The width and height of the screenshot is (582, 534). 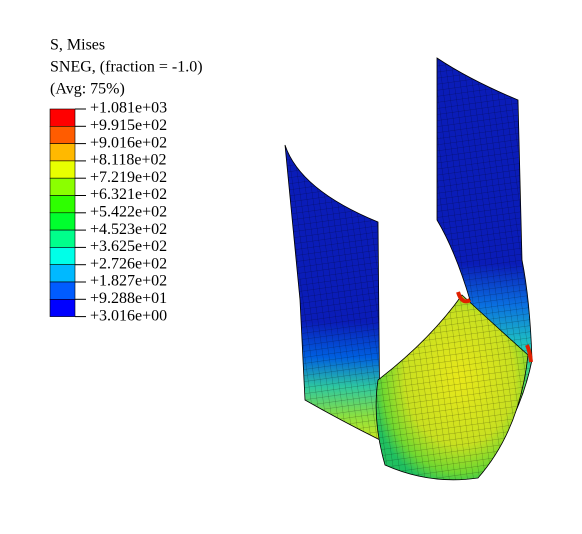 I want to click on legend-label: +2.726e+02, so click(x=128, y=263).